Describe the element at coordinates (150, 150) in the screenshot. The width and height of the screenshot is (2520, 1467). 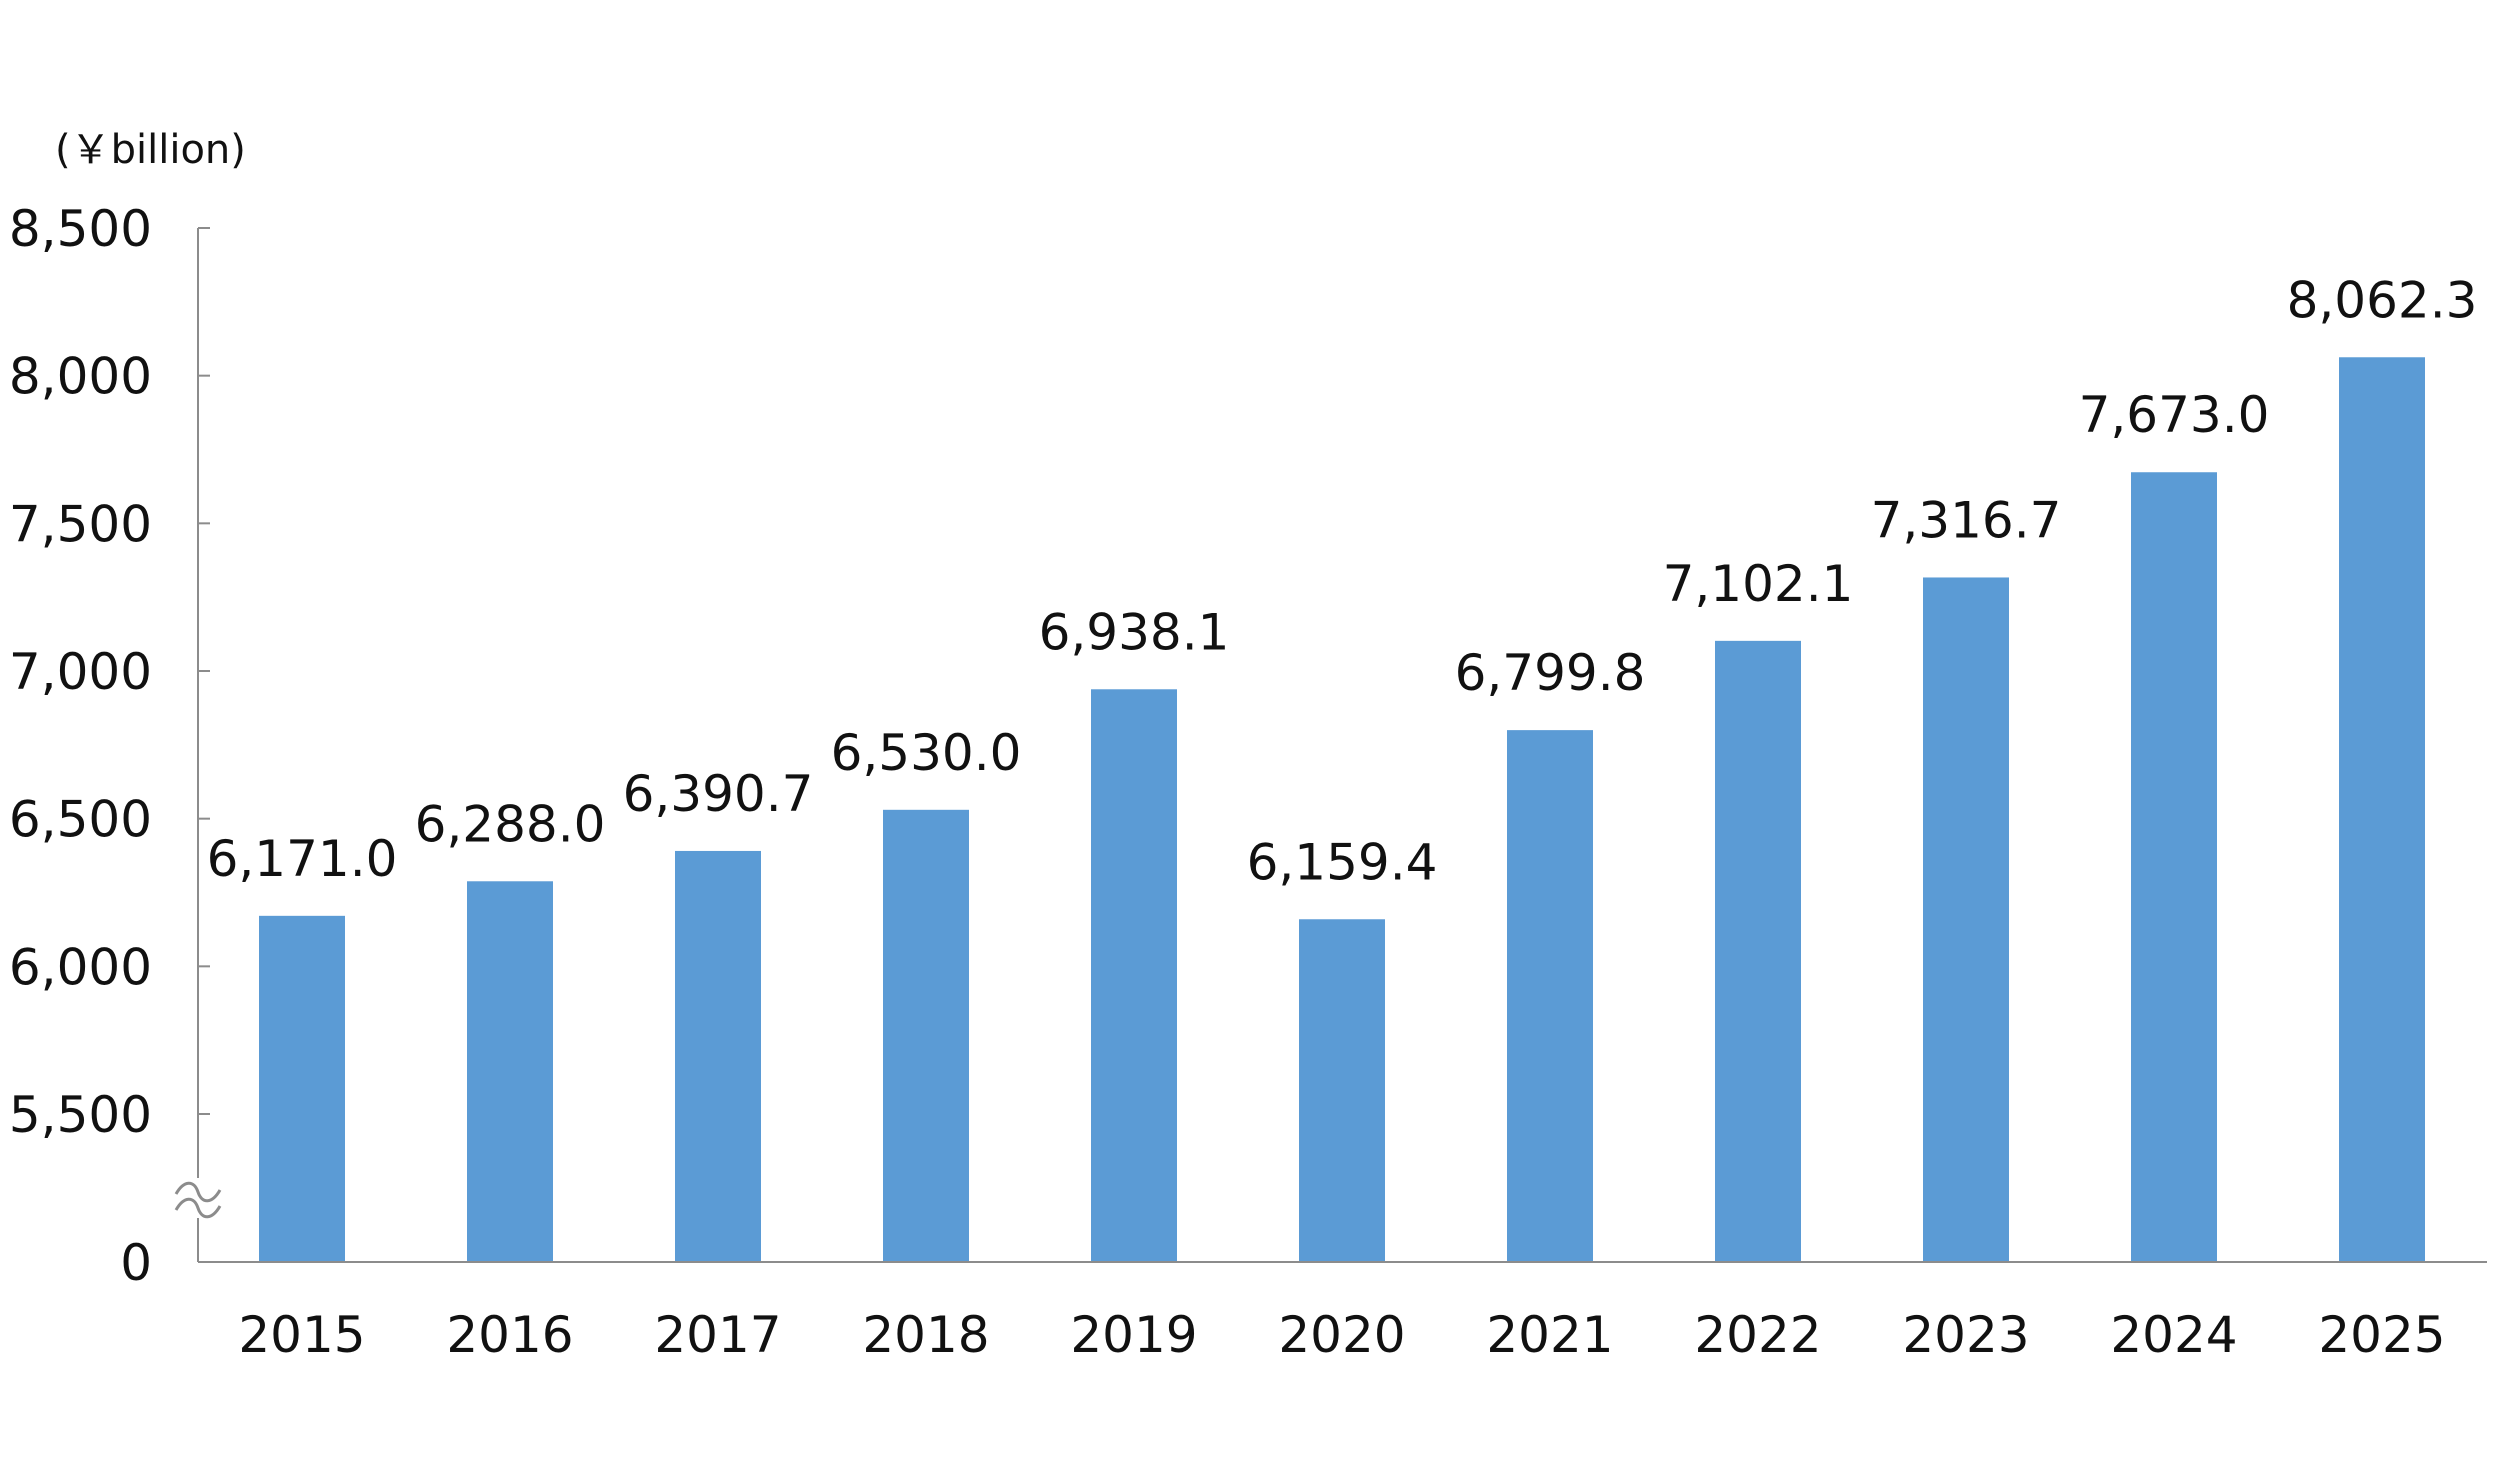
I see `unit-label: (￥billion)` at that location.